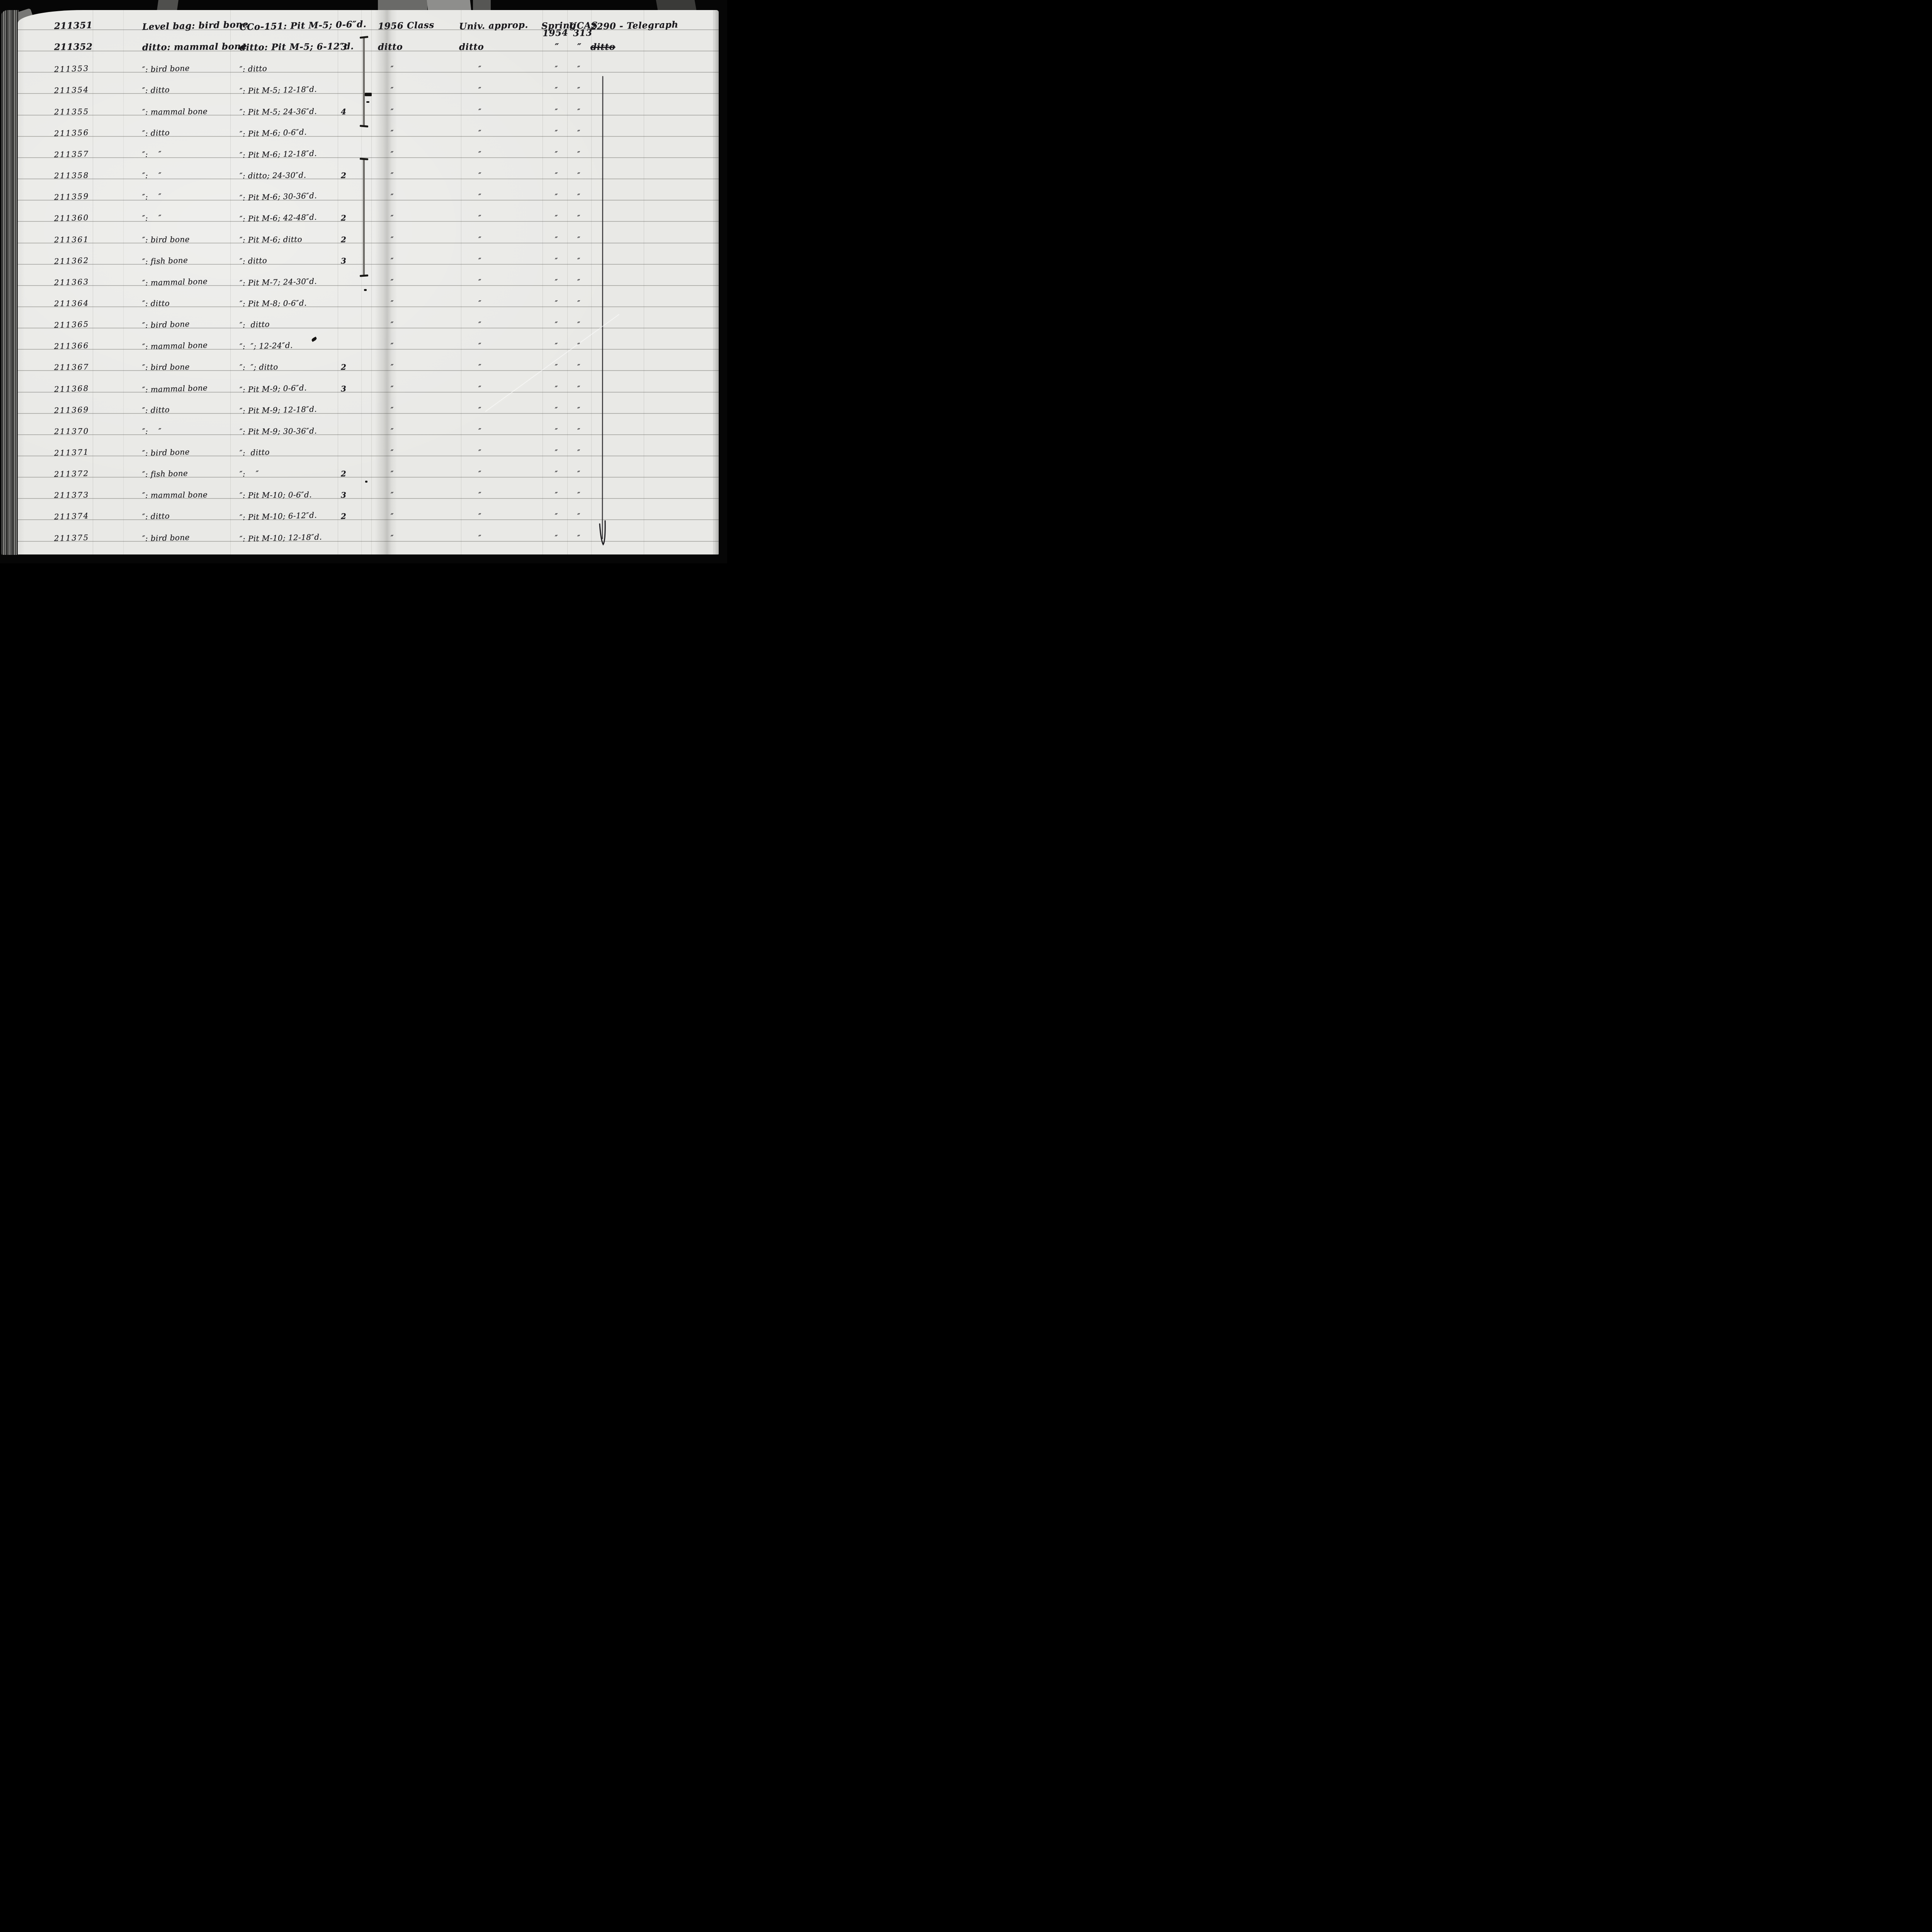 The width and height of the screenshot is (1932, 1932). What do you see at coordinates (278, 431) in the screenshot?
I see `provenance-entry: ″: Pit M-9; 30-36″d.` at bounding box center [278, 431].